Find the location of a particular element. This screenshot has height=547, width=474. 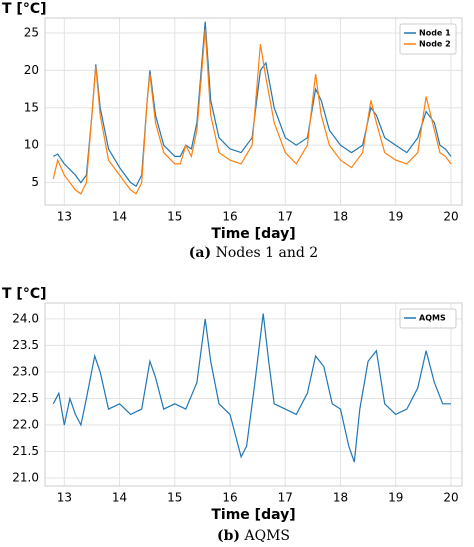

y-tick-label: 24.0 is located at coordinates (25, 318).